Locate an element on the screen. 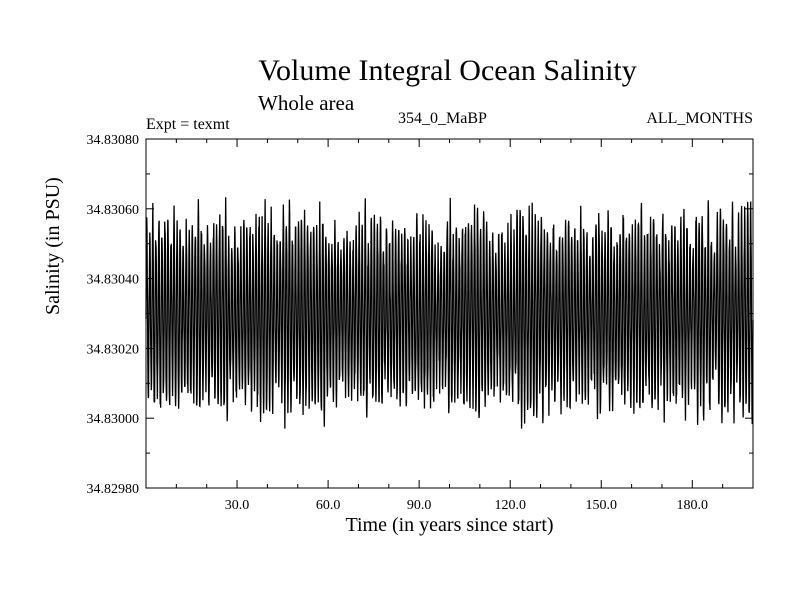 Image resolution: width=800 pixels, height=600 pixels. y-tick-label: 34.83020 is located at coordinates (113, 349).